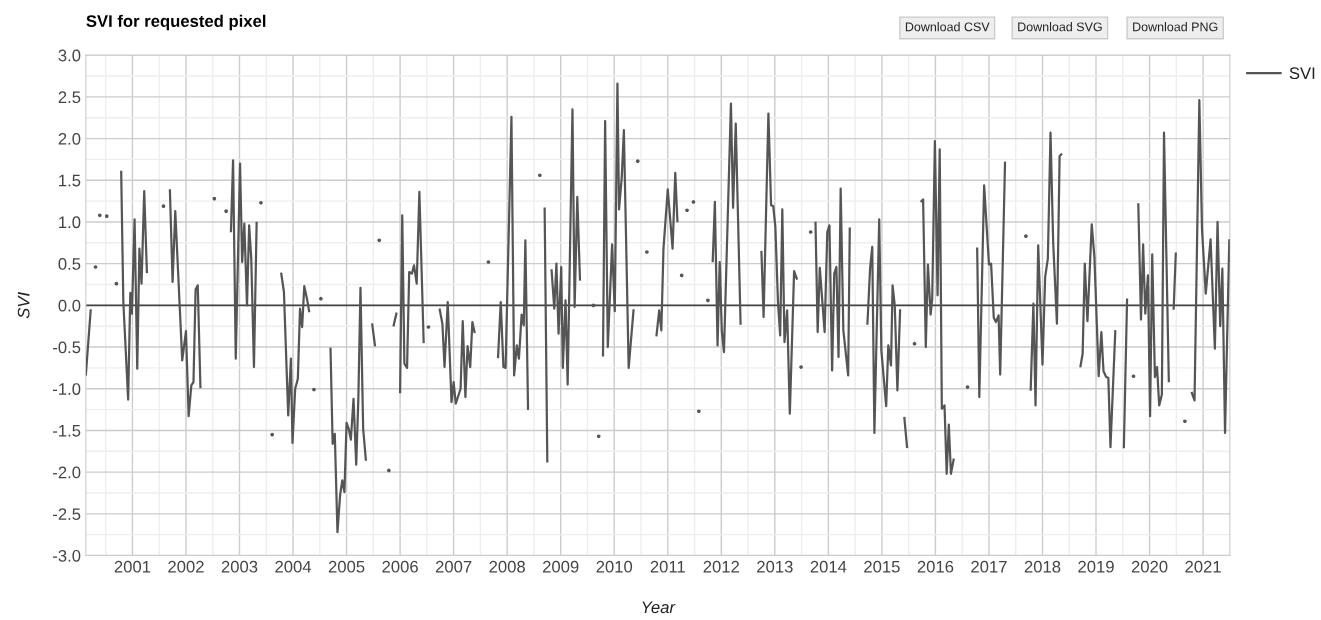 This screenshot has width=1321, height=620. Describe the element at coordinates (947, 27) in the screenshot. I see `text: Download CSV` at that location.